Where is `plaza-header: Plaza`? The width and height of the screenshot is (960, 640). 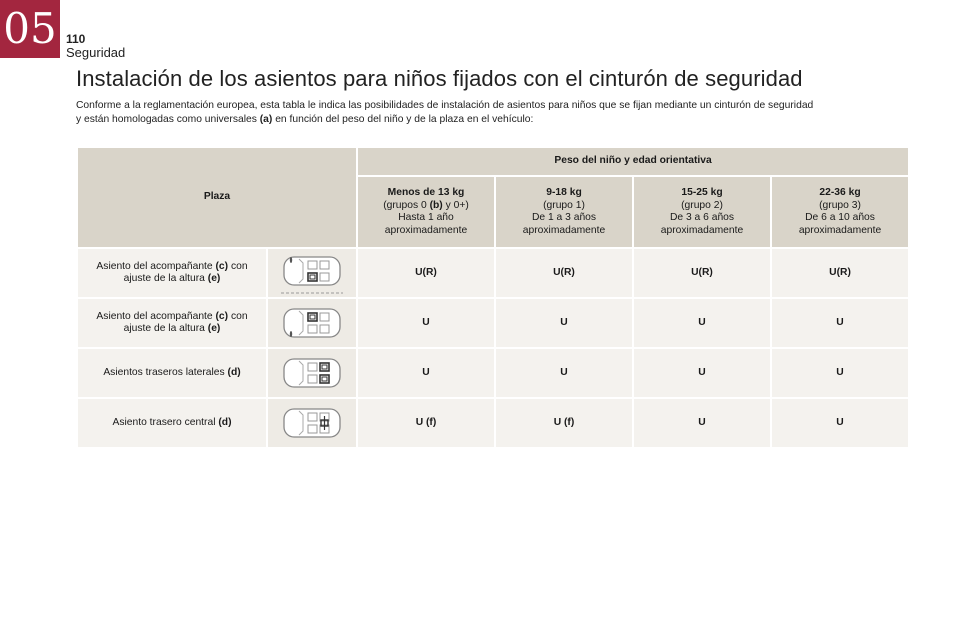 plaza-header: Plaza is located at coordinates (217, 197).